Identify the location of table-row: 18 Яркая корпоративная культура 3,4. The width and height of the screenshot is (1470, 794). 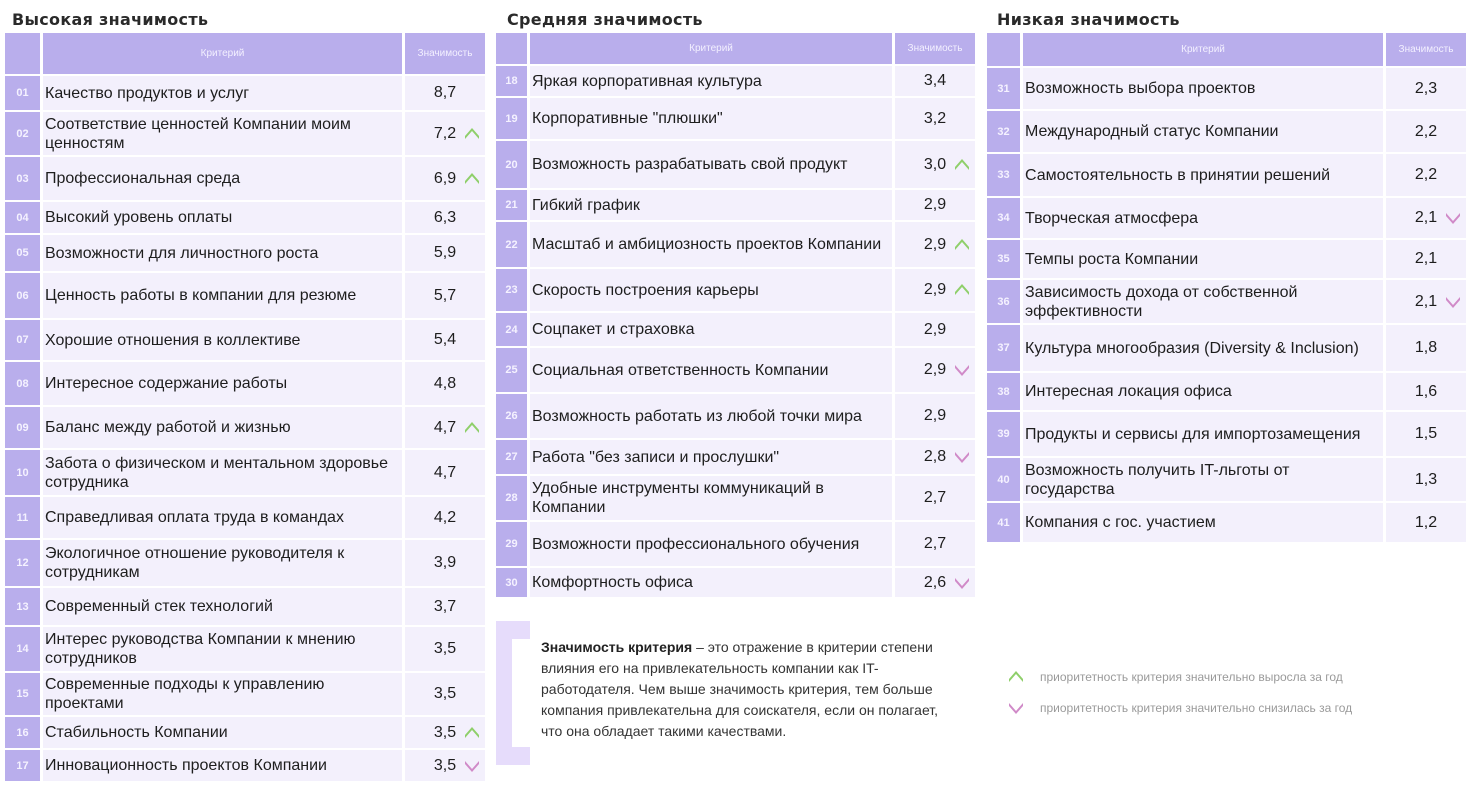
(735, 81).